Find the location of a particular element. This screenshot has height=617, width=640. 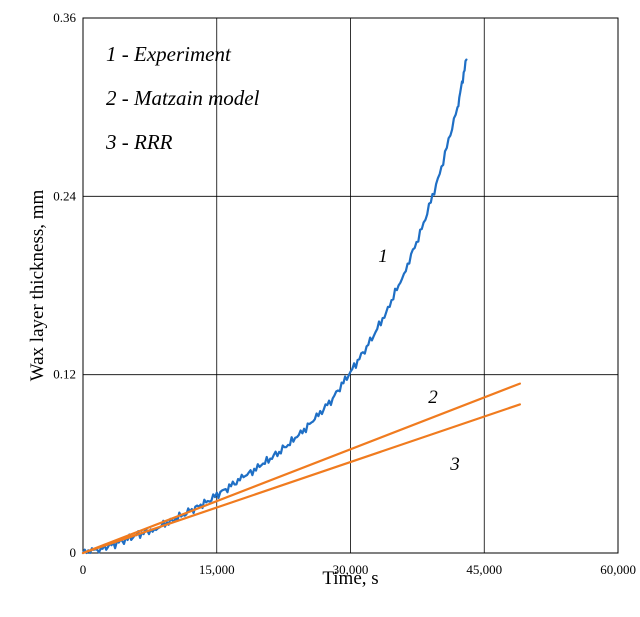

y-tick-label: 0.24 is located at coordinates (64, 195).